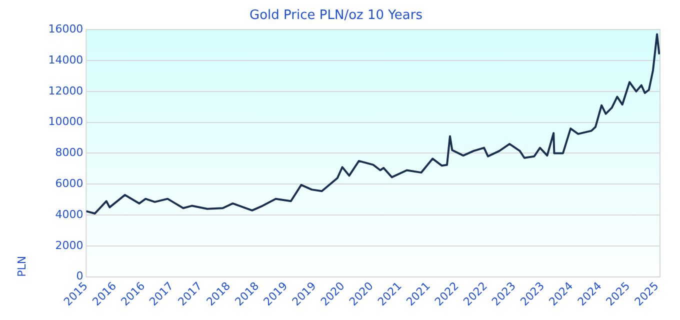  I want to click on y-axis-title: PLN, so click(21, 266).